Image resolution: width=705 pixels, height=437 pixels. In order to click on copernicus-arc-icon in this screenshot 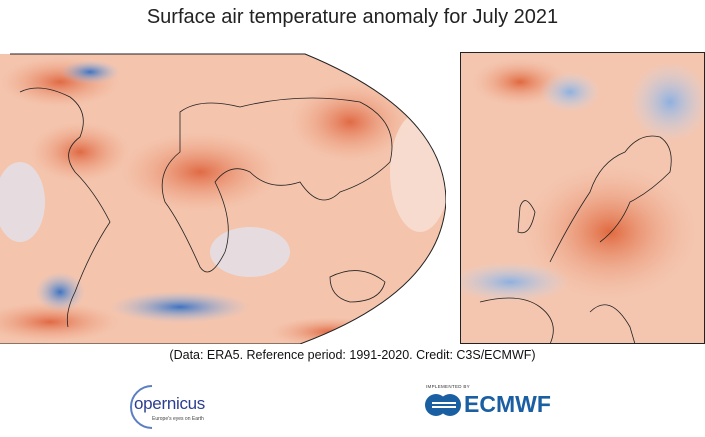, I will do `click(141, 407)`.